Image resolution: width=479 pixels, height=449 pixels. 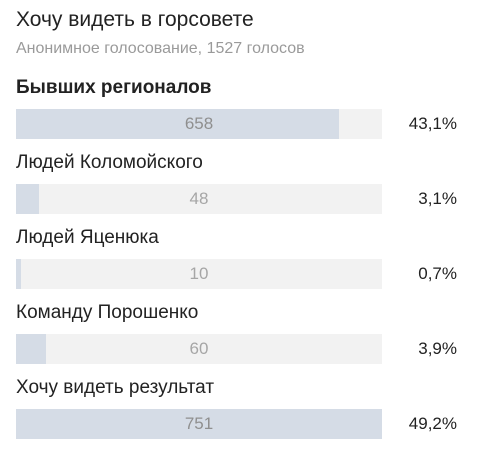 I want to click on vote-bar-track: 10, so click(x=199, y=274).